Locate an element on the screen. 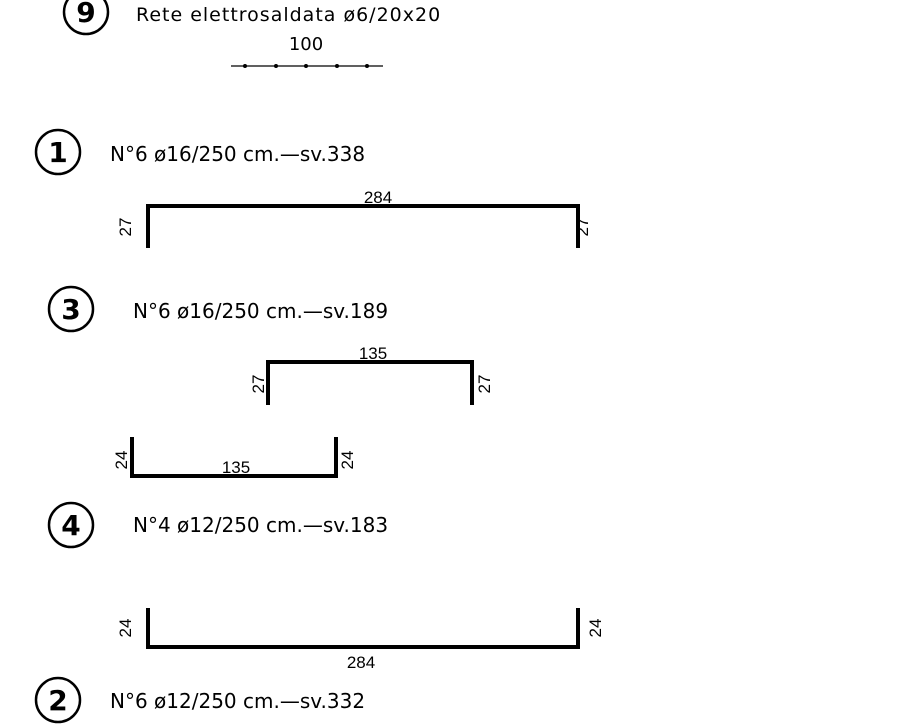 The height and width of the screenshot is (724, 897). bar-3-marker: 3 is located at coordinates (70, 309).